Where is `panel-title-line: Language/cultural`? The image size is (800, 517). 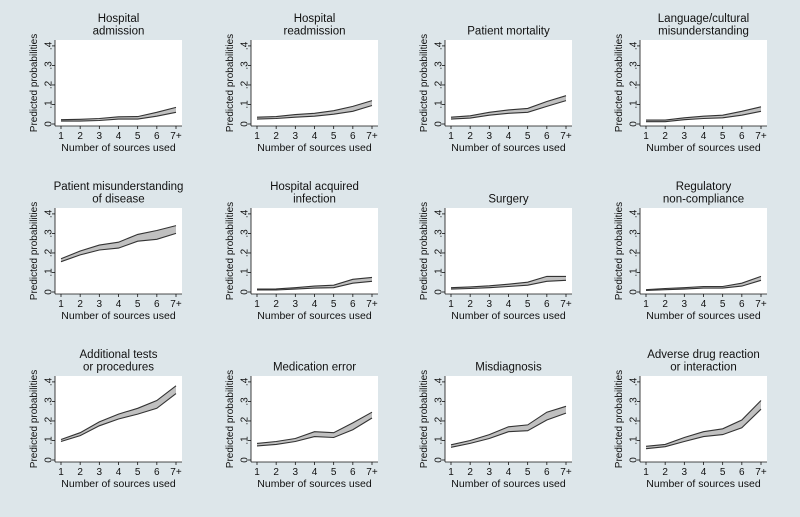 panel-title-line: Language/cultural is located at coordinates (703, 19).